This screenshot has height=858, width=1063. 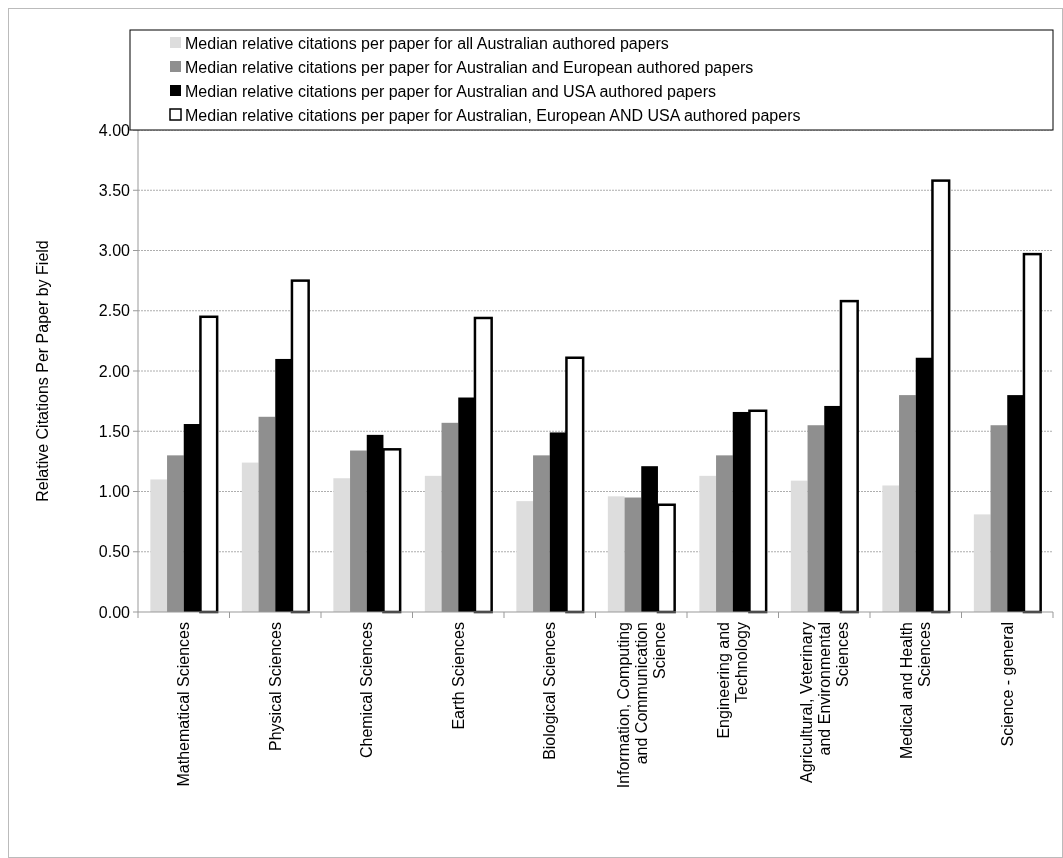 I want to click on y-tick-label: 0.50, so click(x=114, y=552).